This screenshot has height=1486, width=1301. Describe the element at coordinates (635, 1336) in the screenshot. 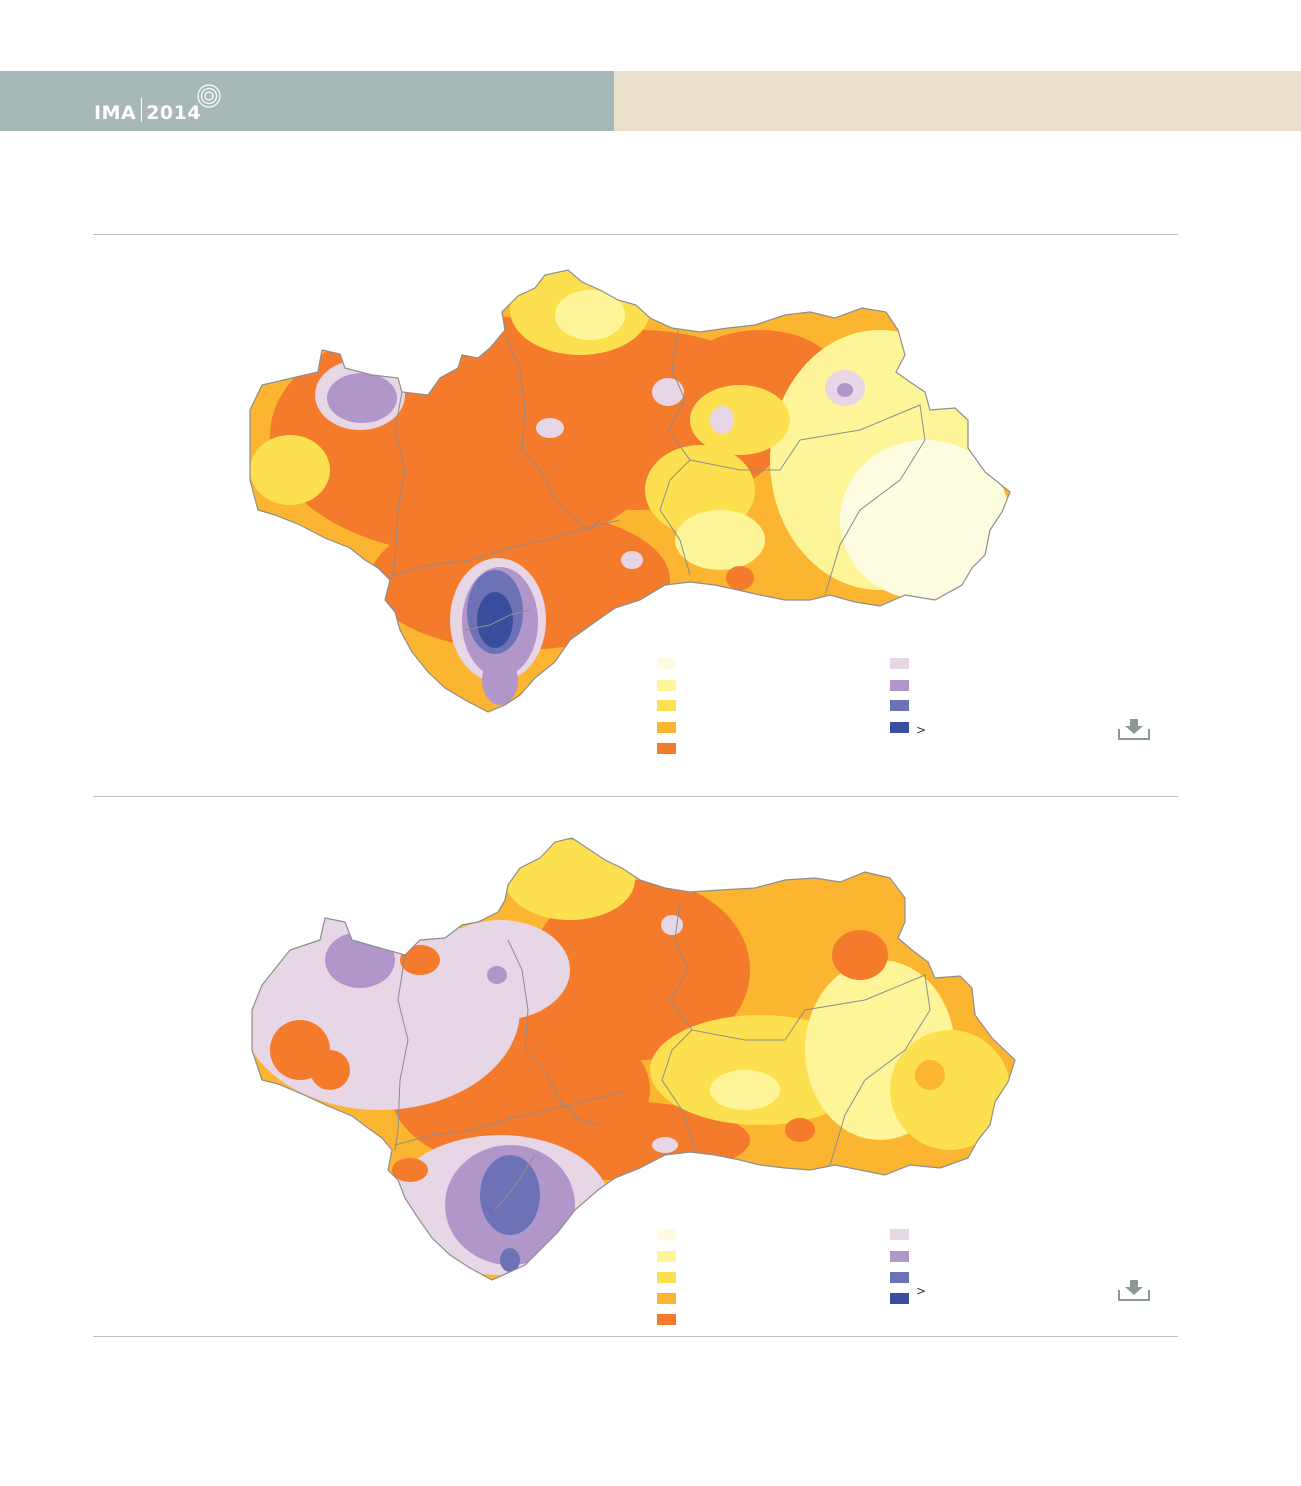

I see `section-rule-bottom` at that location.